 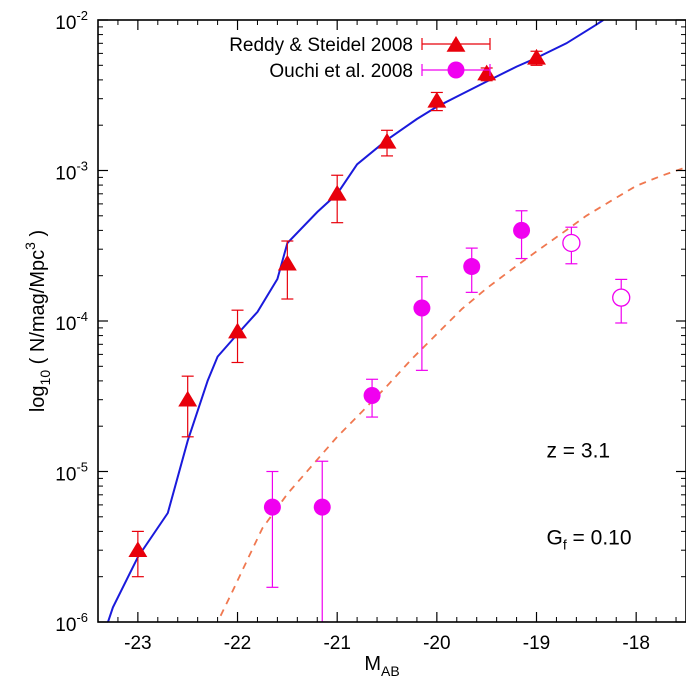 I want to click on y-axis-title-sup: 3, so click(x=30, y=246).